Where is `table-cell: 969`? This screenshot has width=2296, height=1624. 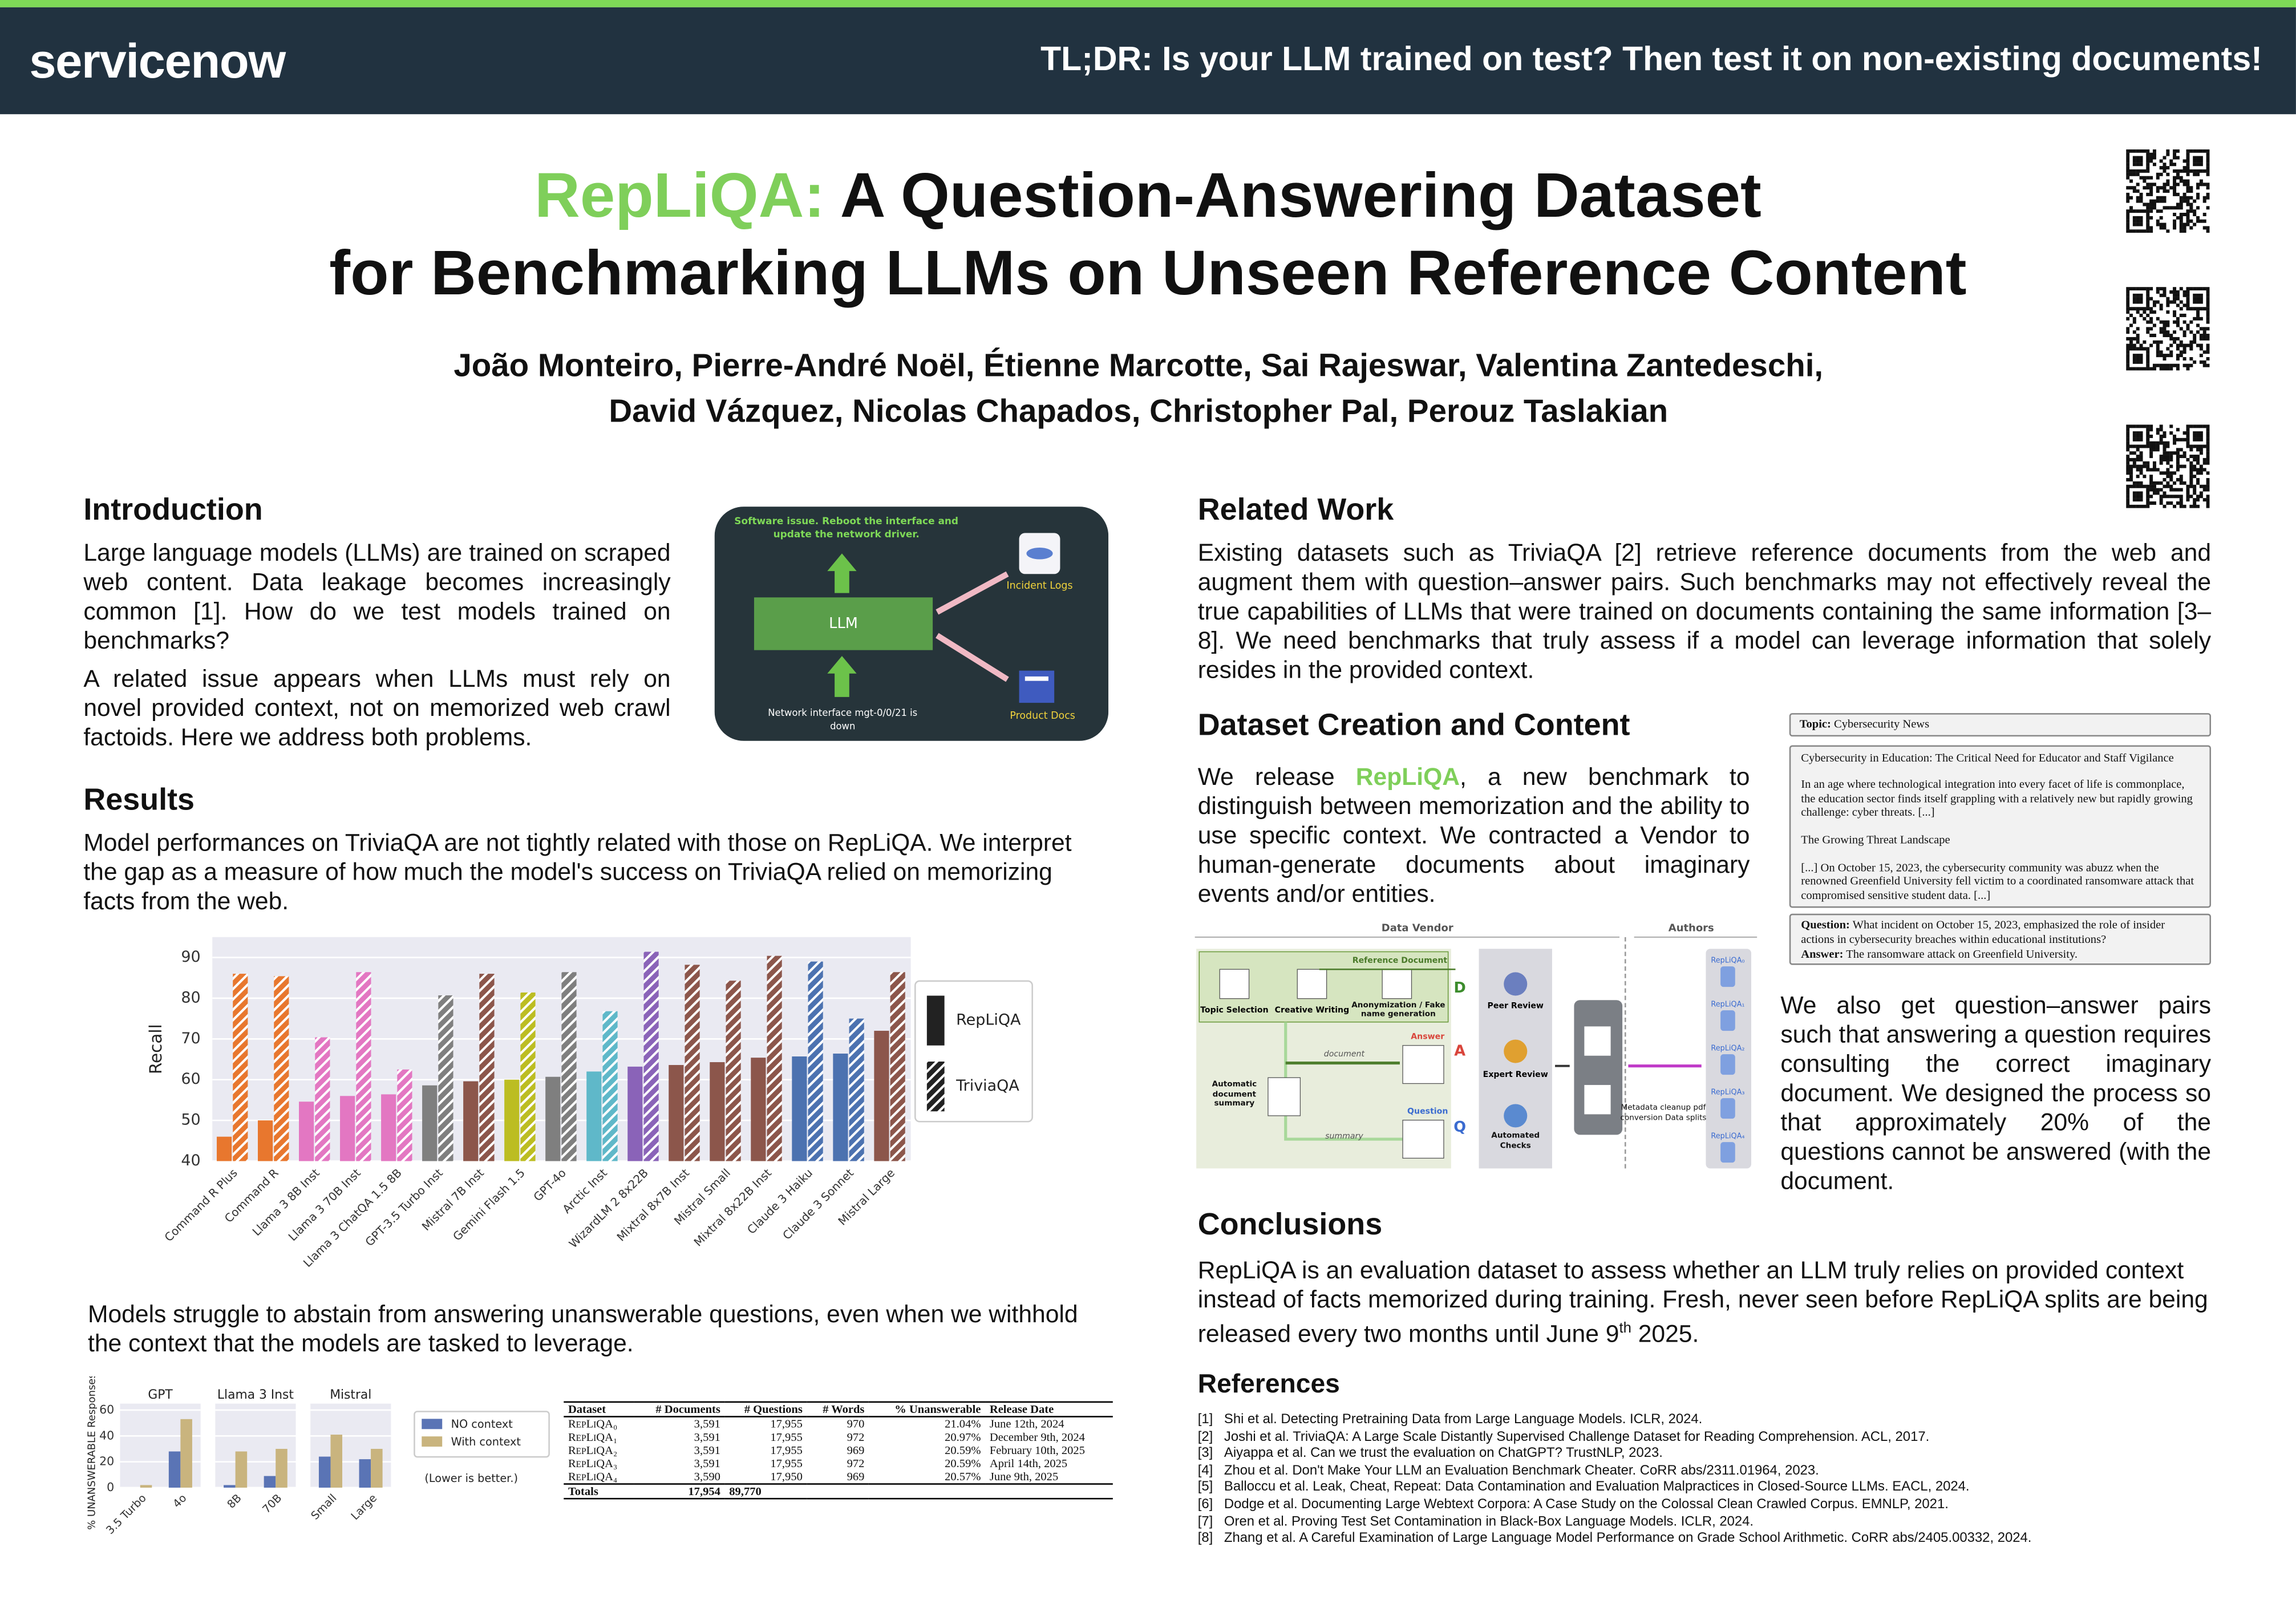 table-cell: 969 is located at coordinates (856, 1477).